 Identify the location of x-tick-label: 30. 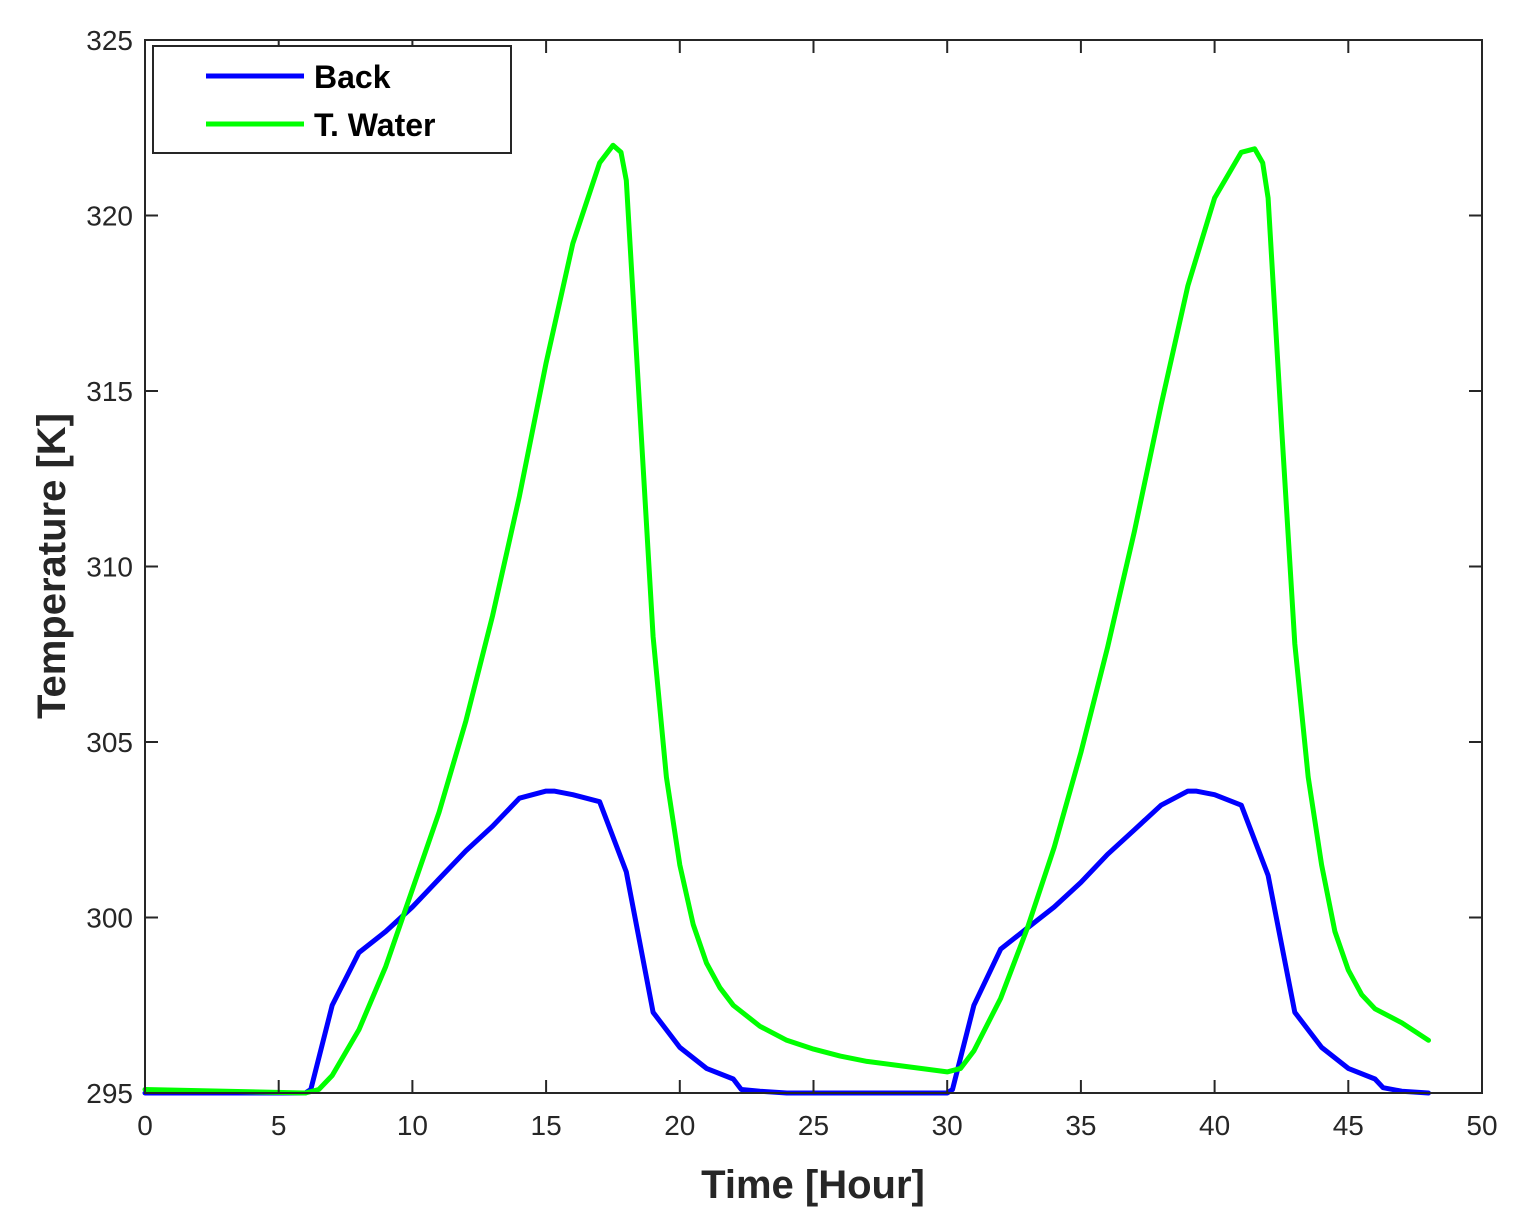
(947, 1125).